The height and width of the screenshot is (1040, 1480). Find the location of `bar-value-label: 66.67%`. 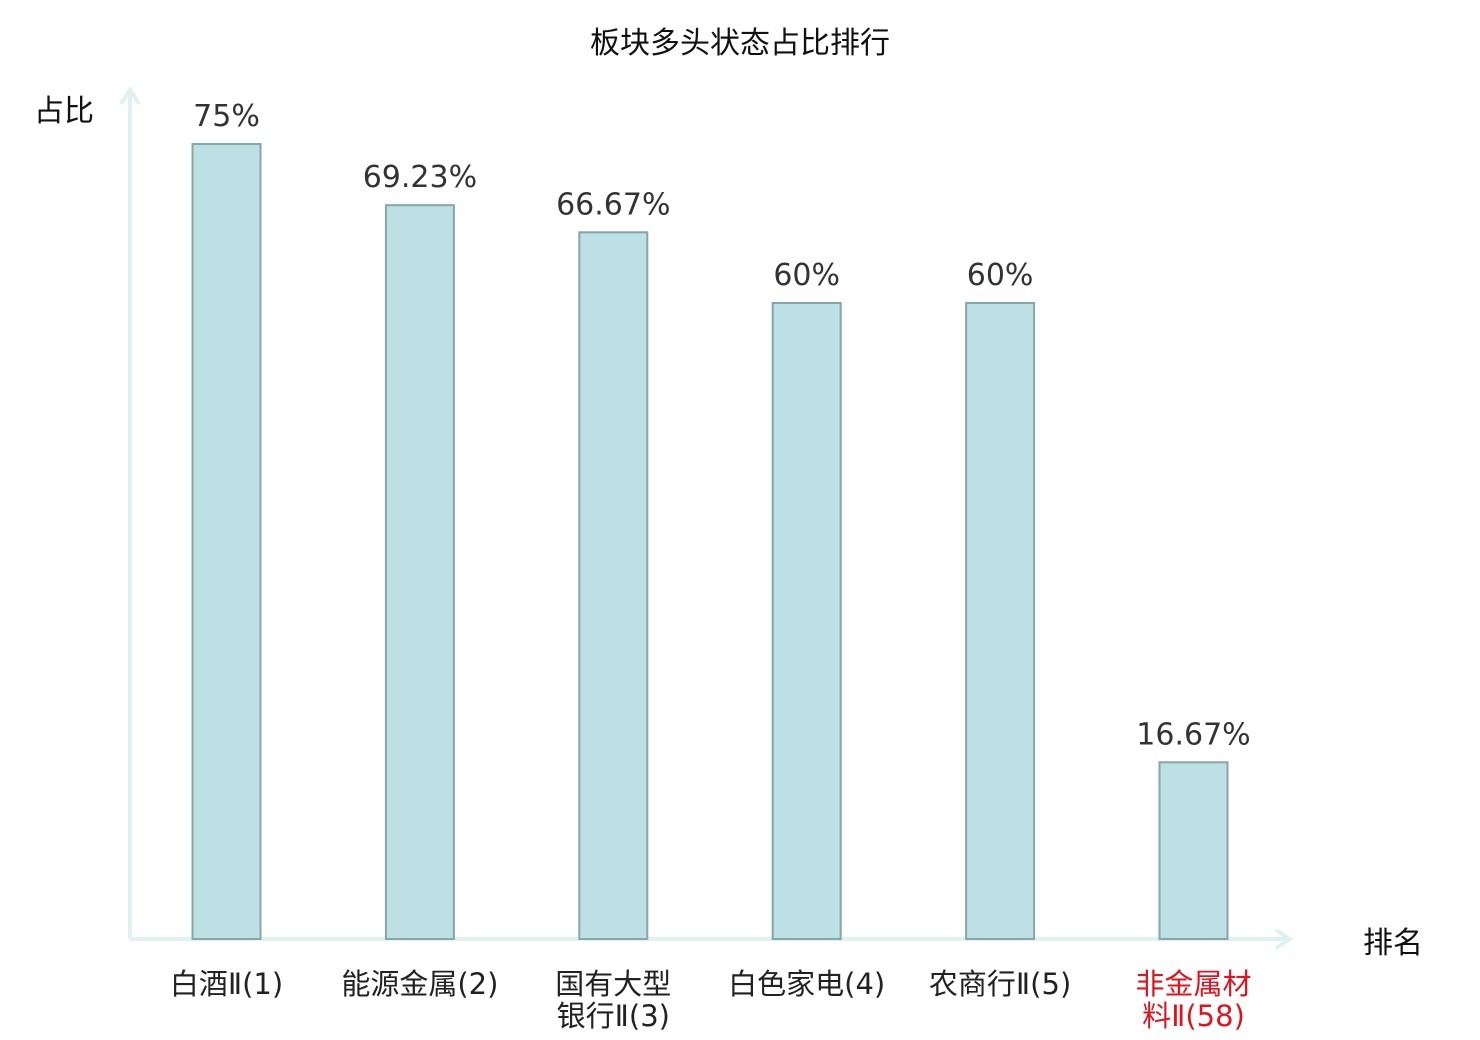

bar-value-label: 66.67% is located at coordinates (613, 204).